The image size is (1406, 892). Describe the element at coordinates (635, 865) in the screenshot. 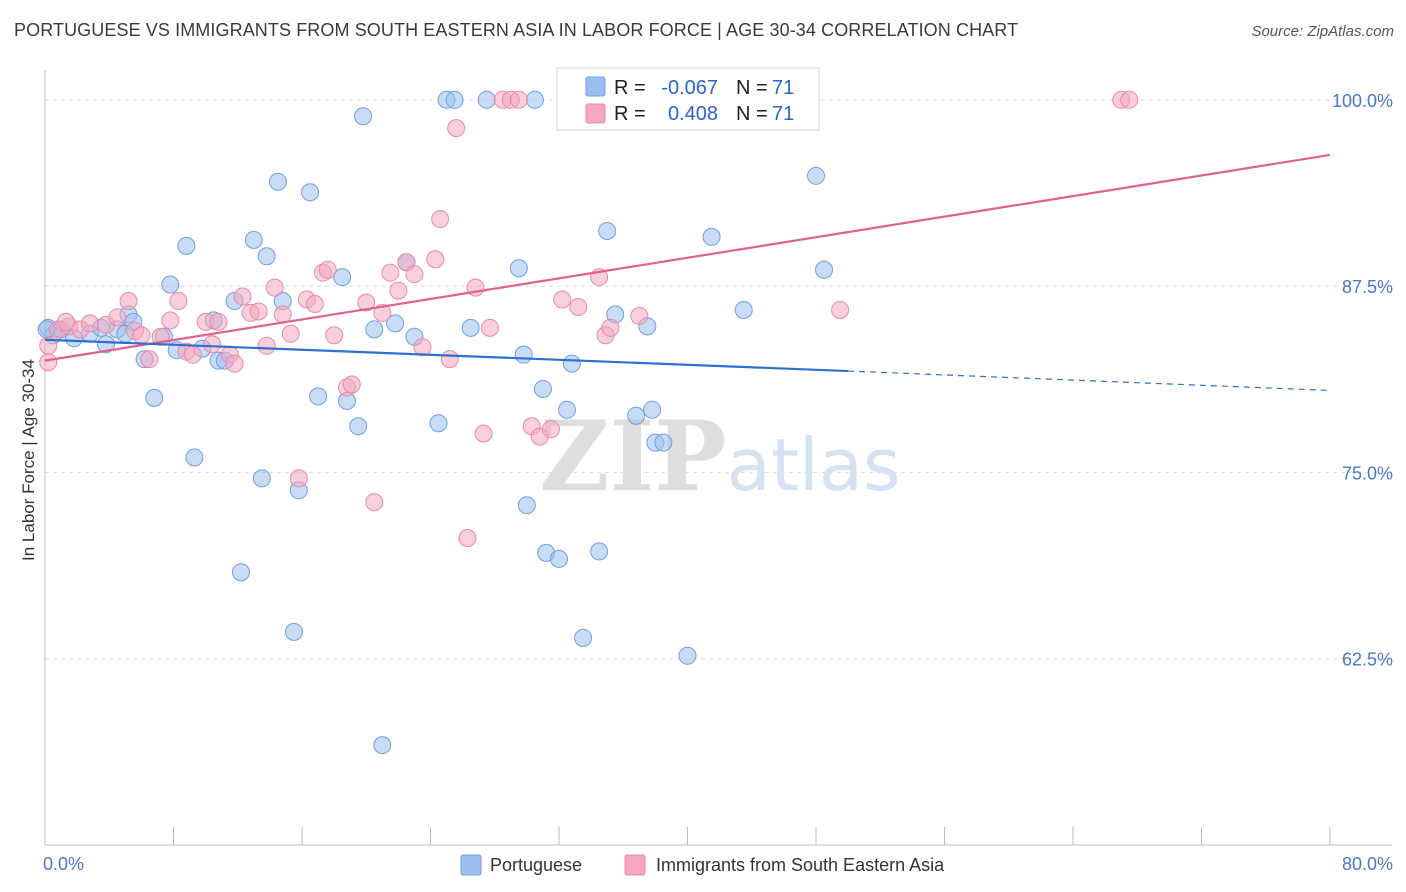

I see `legend-swatch-series-immigrants` at that location.